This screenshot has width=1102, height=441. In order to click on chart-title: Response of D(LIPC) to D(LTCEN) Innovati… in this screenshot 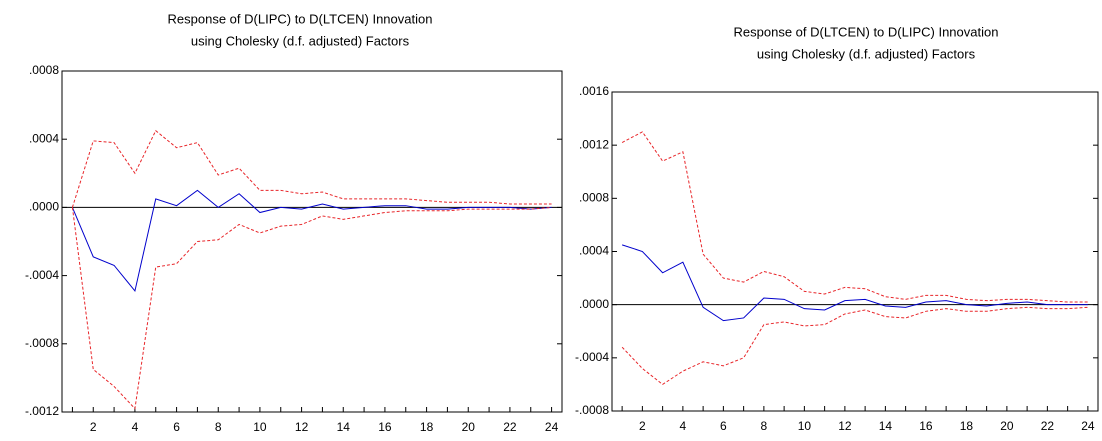, I will do `click(300, 18)`.